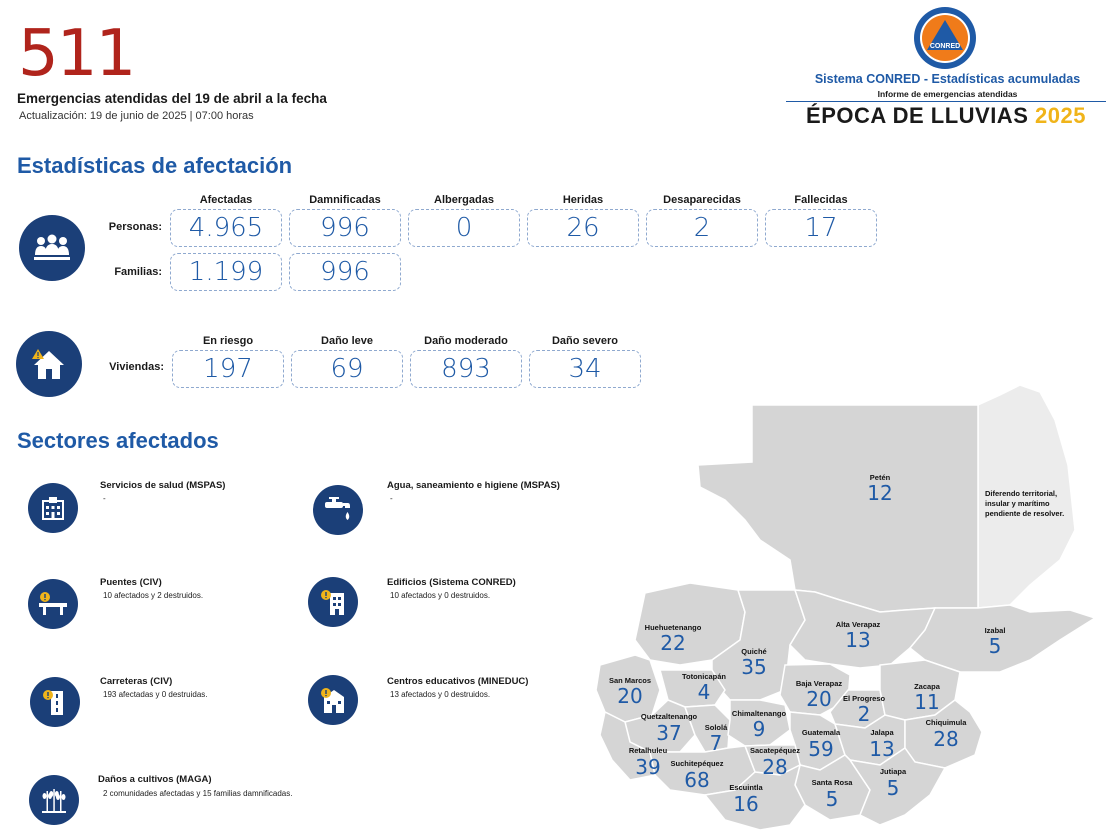 The image size is (1114, 834). What do you see at coordinates (926, 702) in the screenshot?
I see `svg-text: 11` at bounding box center [926, 702].